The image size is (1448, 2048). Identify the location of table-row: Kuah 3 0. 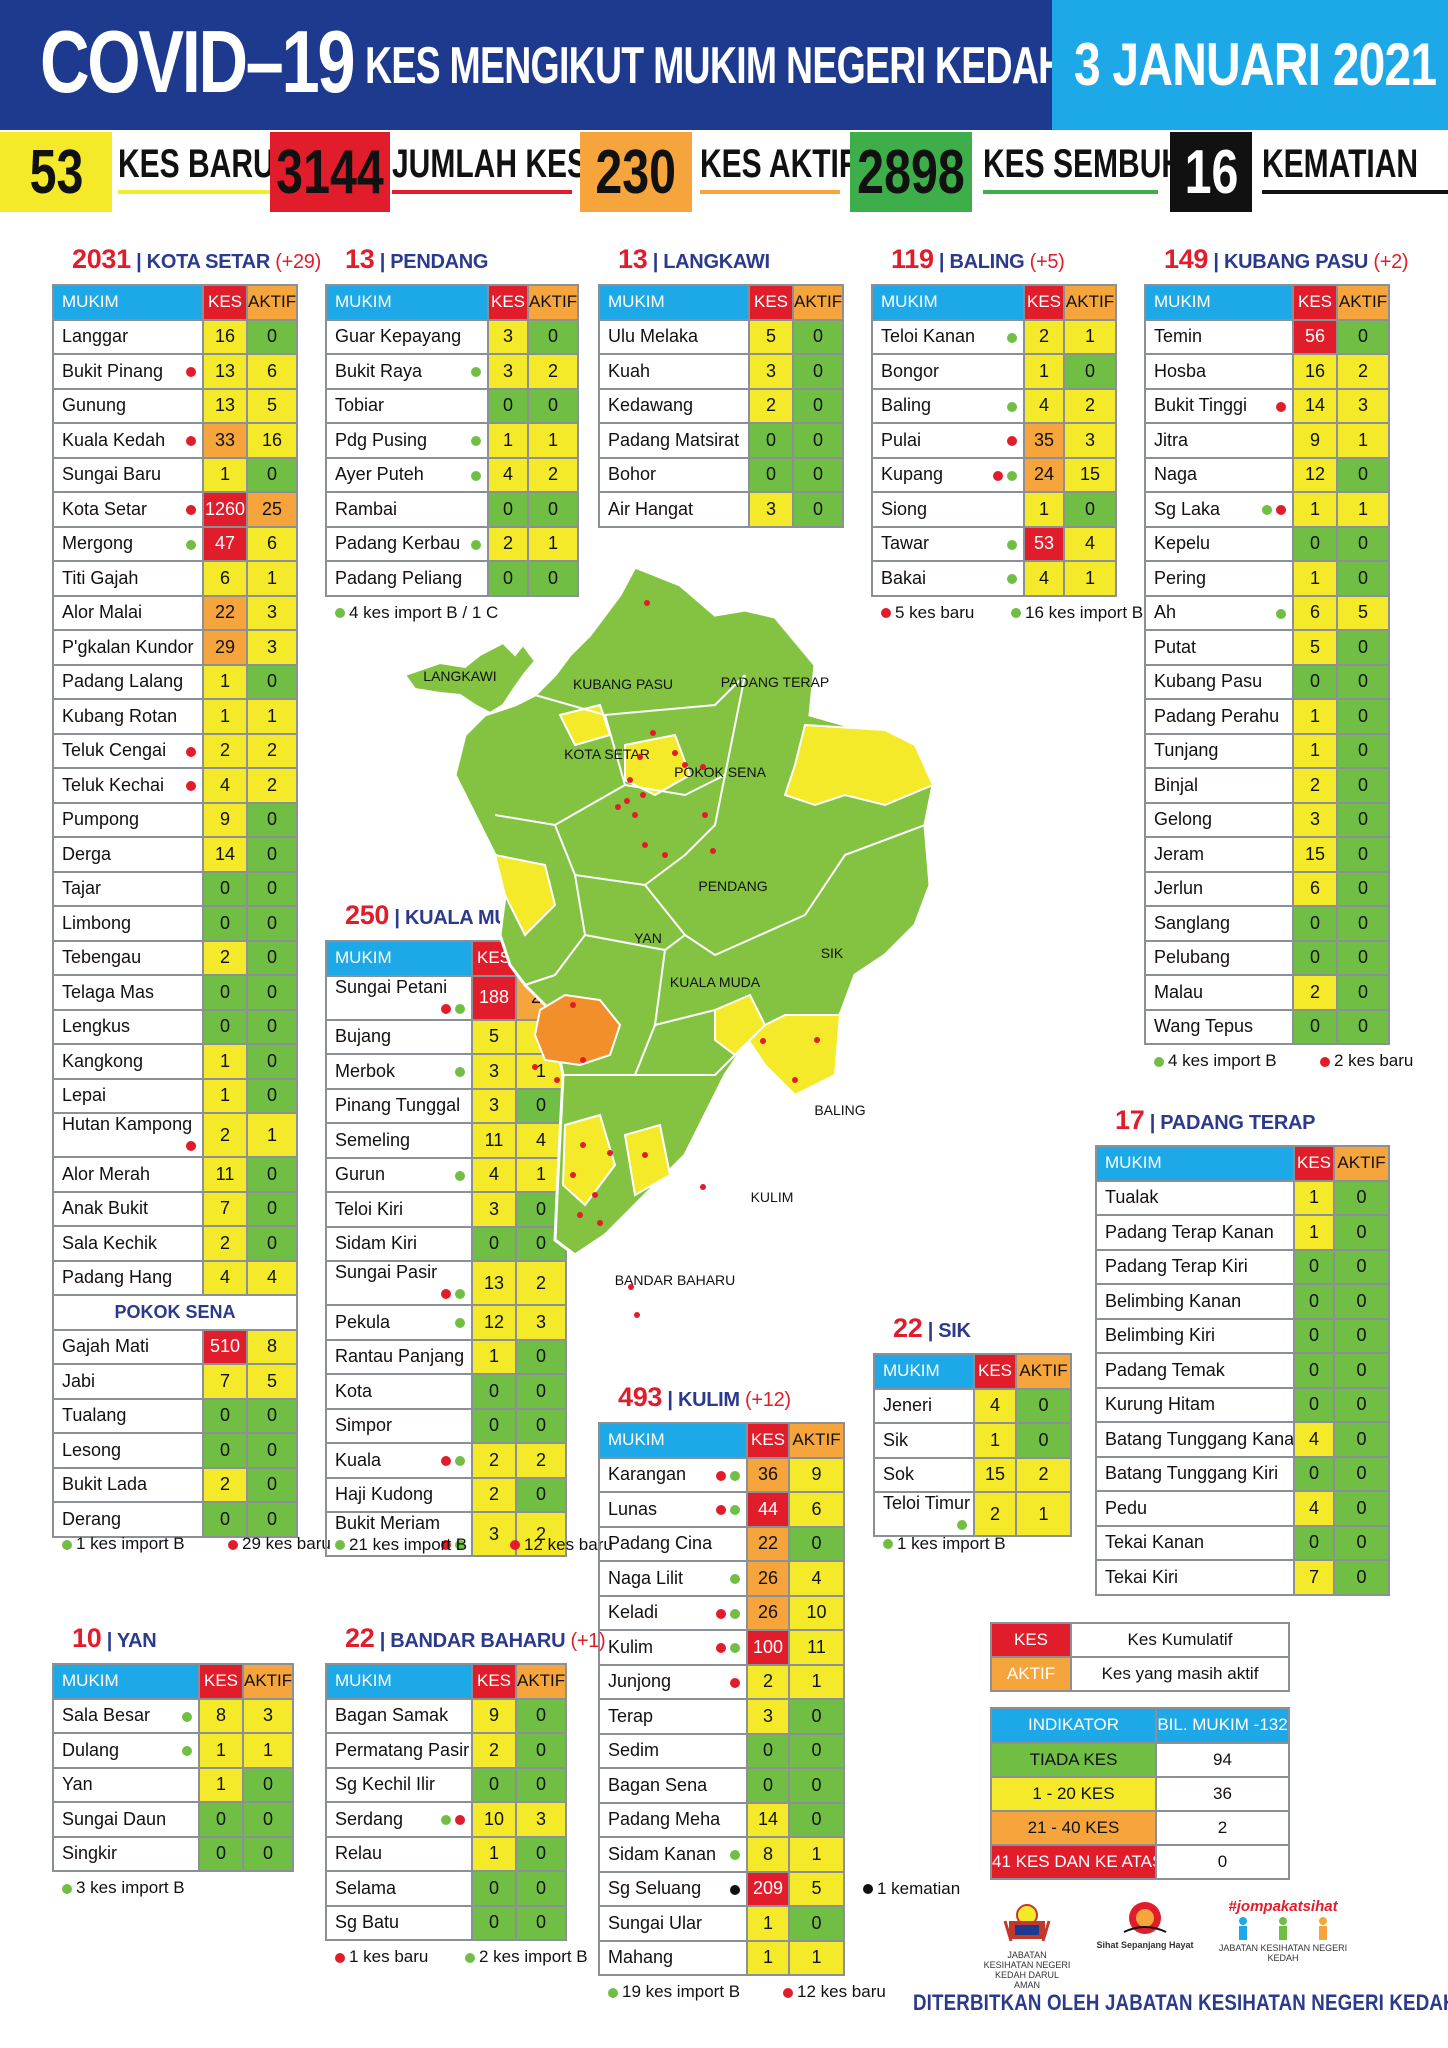
(721, 371).